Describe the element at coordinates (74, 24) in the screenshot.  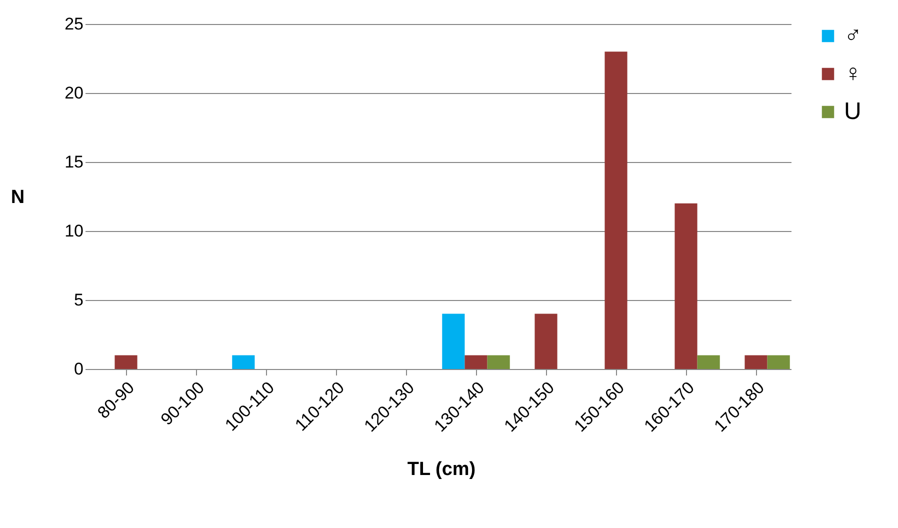
I see `y-tick-label: 25` at that location.